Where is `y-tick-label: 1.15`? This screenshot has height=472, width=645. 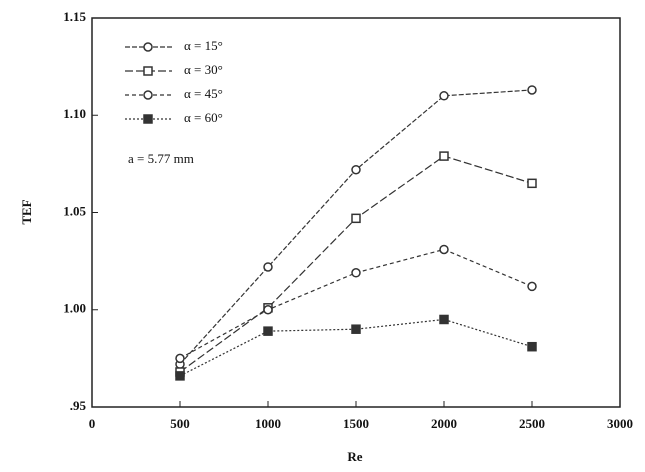
y-tick-label: 1.15 is located at coordinates (74, 16).